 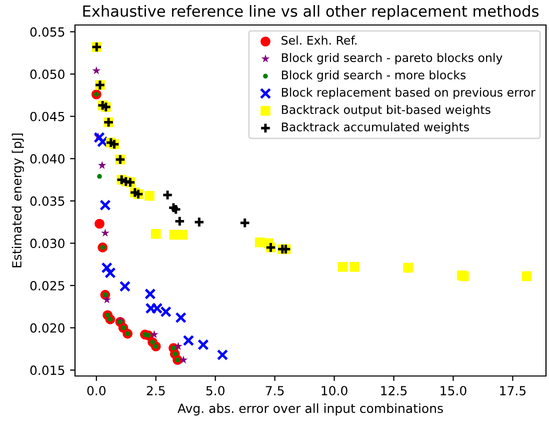 What do you see at coordinates (310, 409) in the screenshot?
I see `x-axis-title: Avg. abs. error over all input combinations` at bounding box center [310, 409].